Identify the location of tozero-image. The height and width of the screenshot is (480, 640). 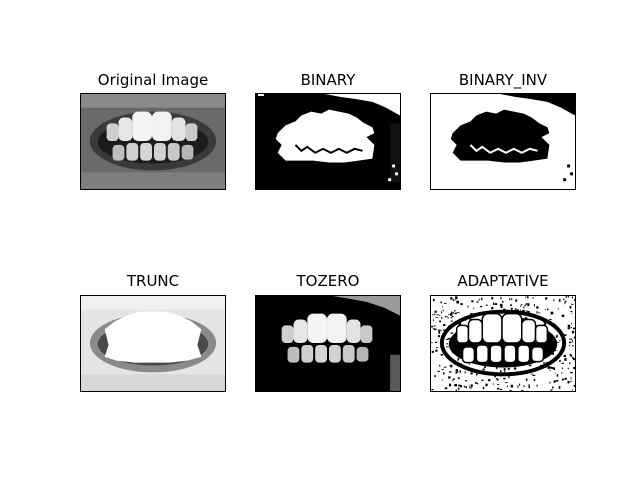
(328, 343).